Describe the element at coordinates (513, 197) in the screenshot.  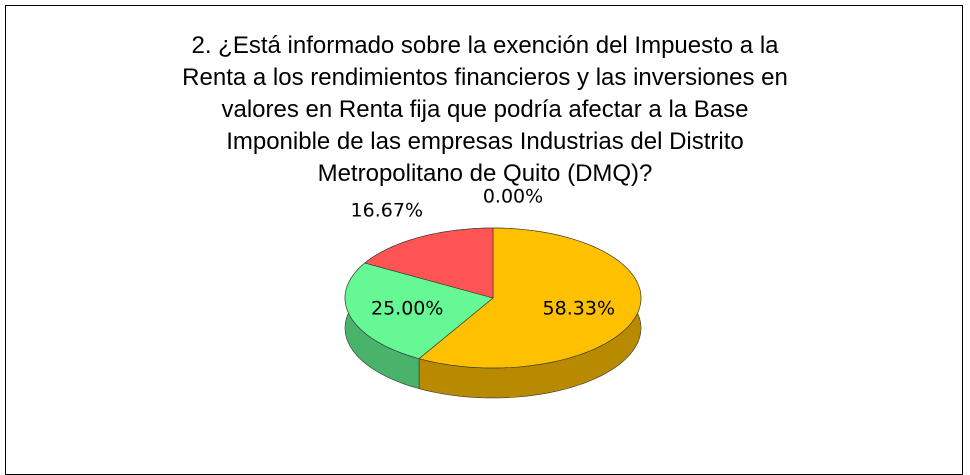
I see `data-label: 0.00%` at that location.